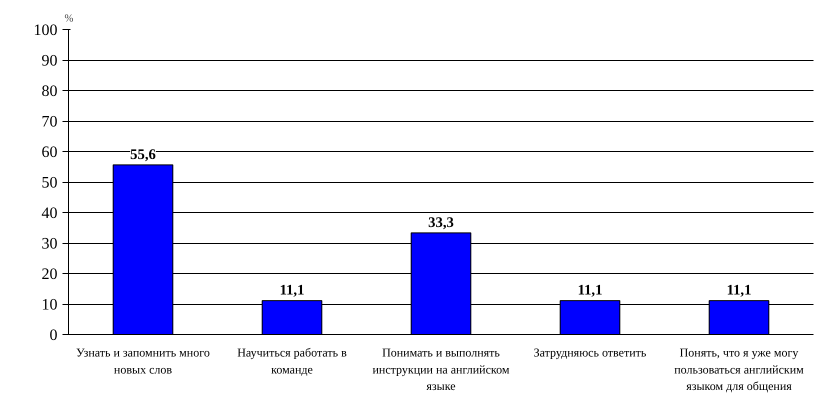 The width and height of the screenshot is (829, 396). What do you see at coordinates (143, 154) in the screenshot?
I see `data-label: 55,6` at bounding box center [143, 154].